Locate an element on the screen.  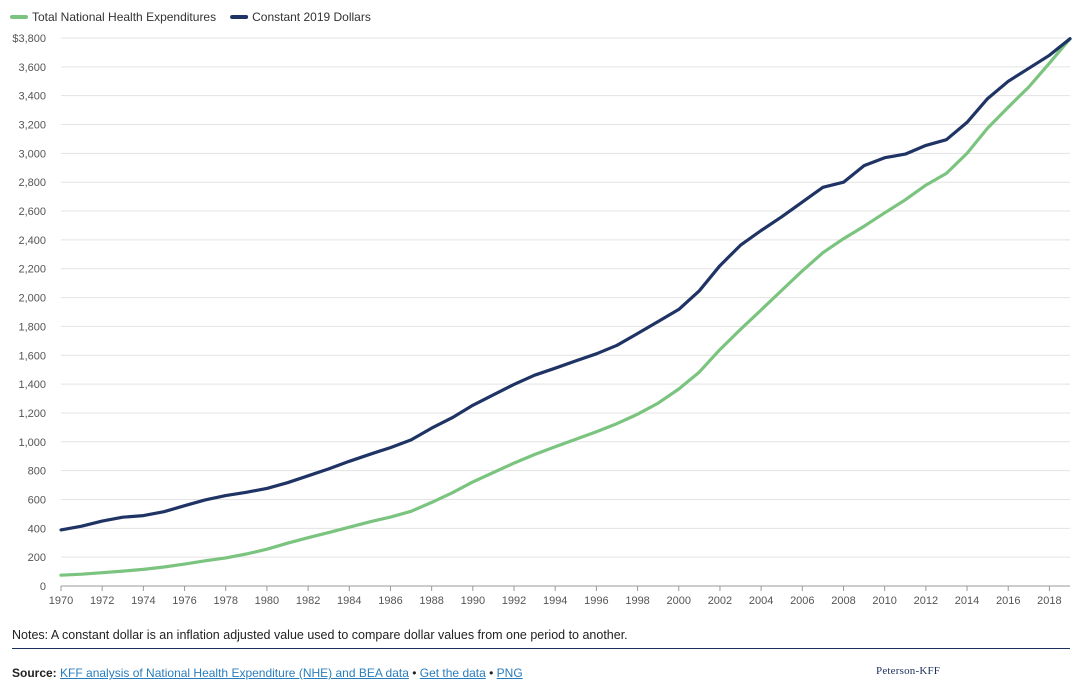
x-tick-label: 1990 is located at coordinates (473, 601).